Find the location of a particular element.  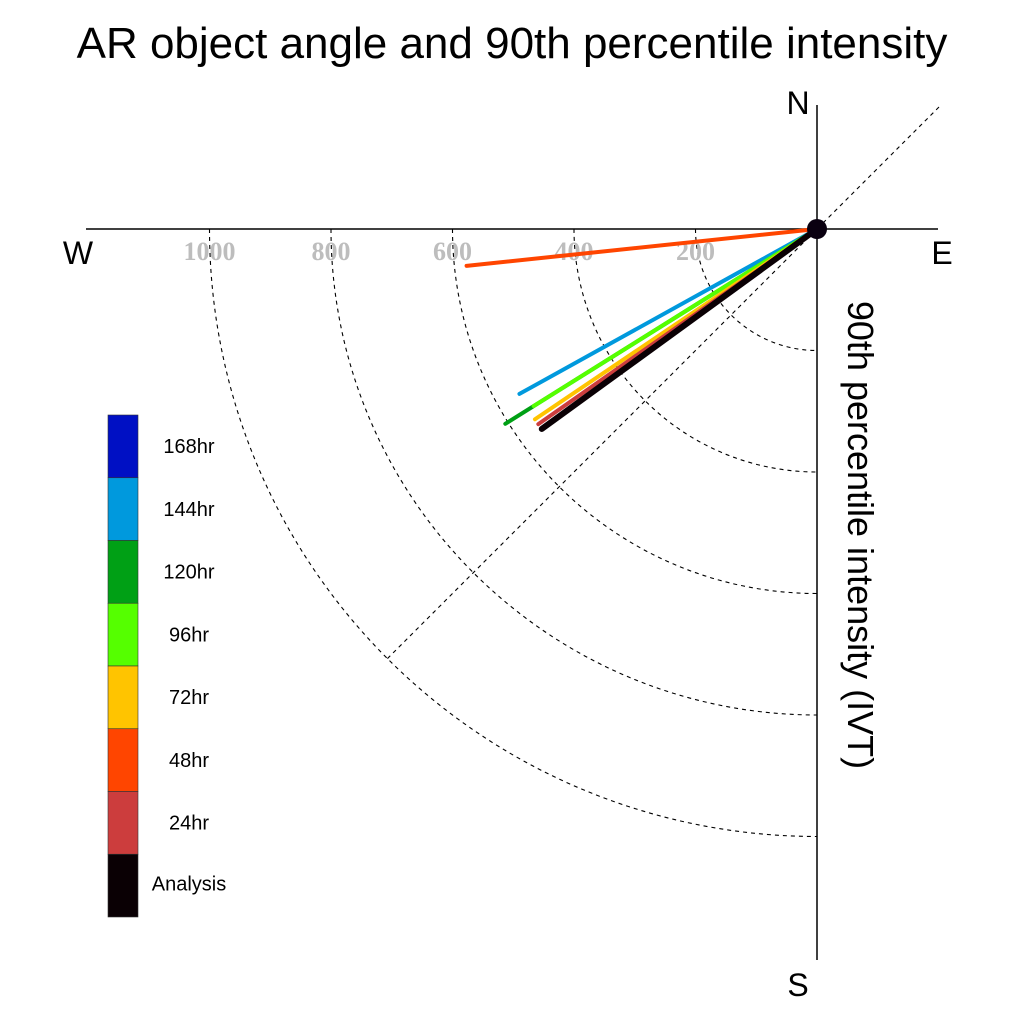

series-line-analysis is located at coordinates (679, 329).